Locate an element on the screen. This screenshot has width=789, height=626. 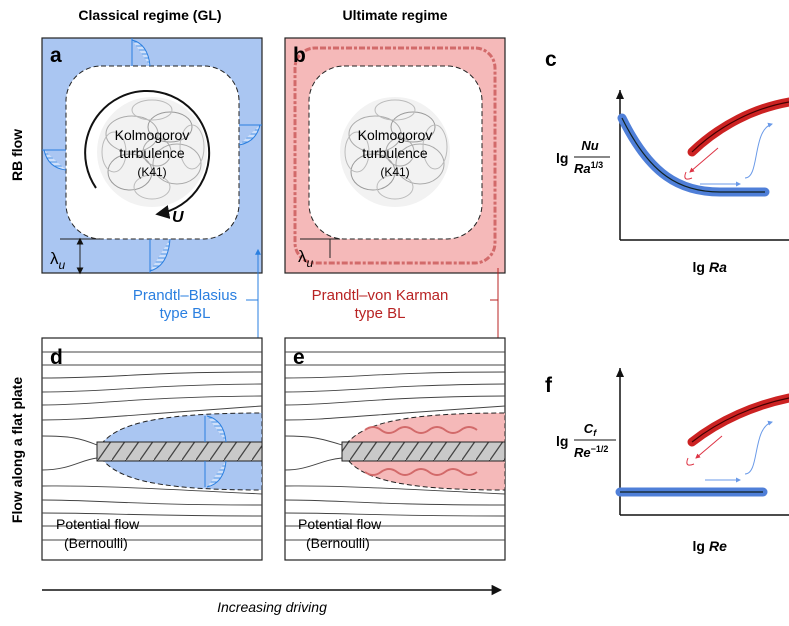
panel-label: d is located at coordinates (56, 357).